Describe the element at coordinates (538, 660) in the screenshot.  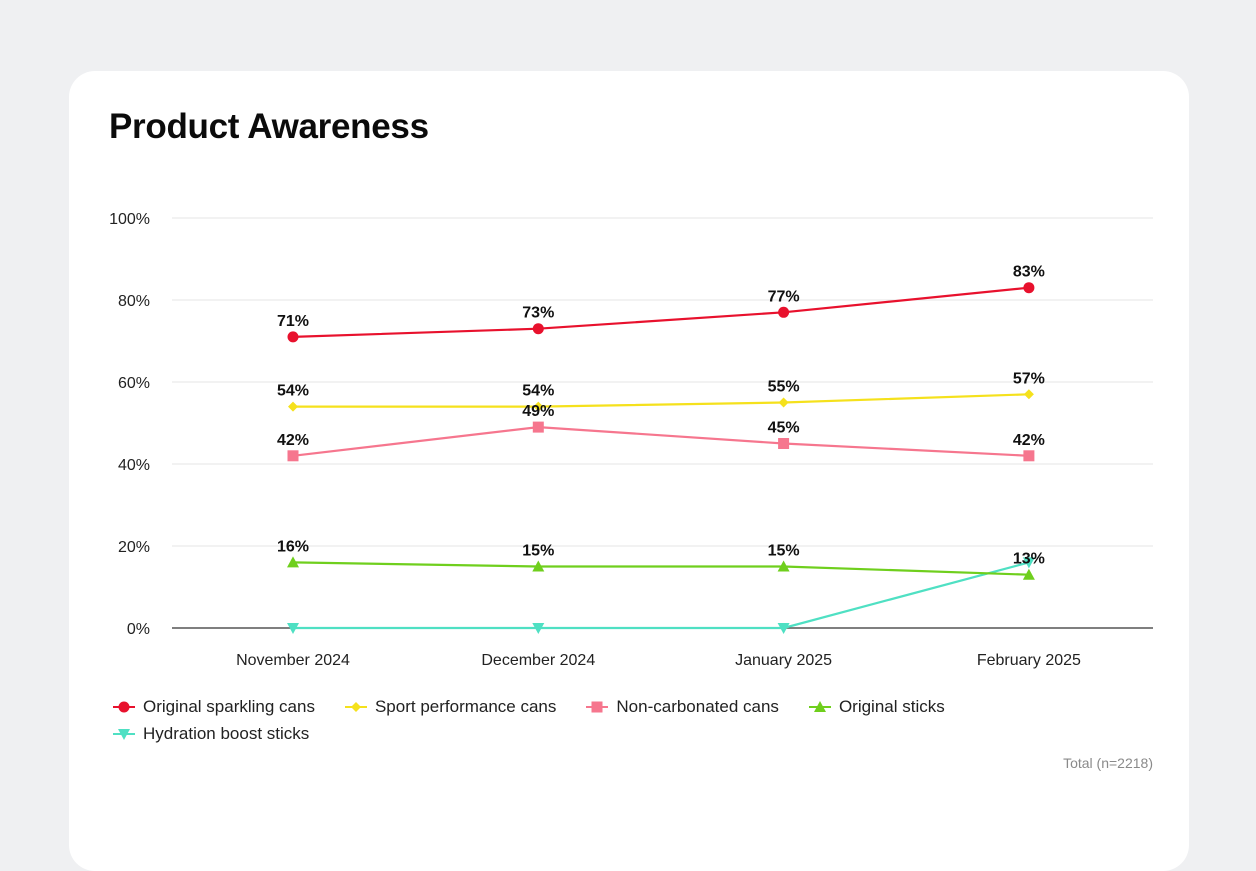
I see `x-tick-label: December 2024` at that location.